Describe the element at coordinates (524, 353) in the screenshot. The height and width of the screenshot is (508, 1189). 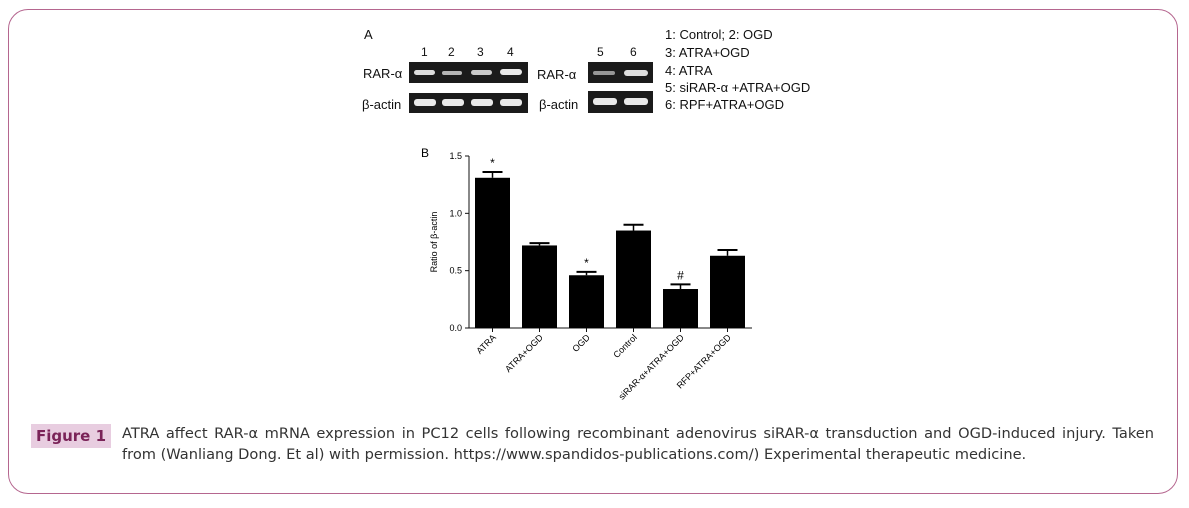
I see `x-tick-label: ATRA+OGD` at that location.